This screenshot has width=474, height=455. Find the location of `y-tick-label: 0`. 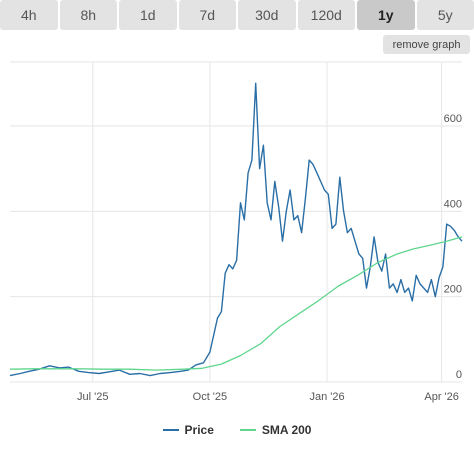

y-tick-label: 0 is located at coordinates (459, 375).